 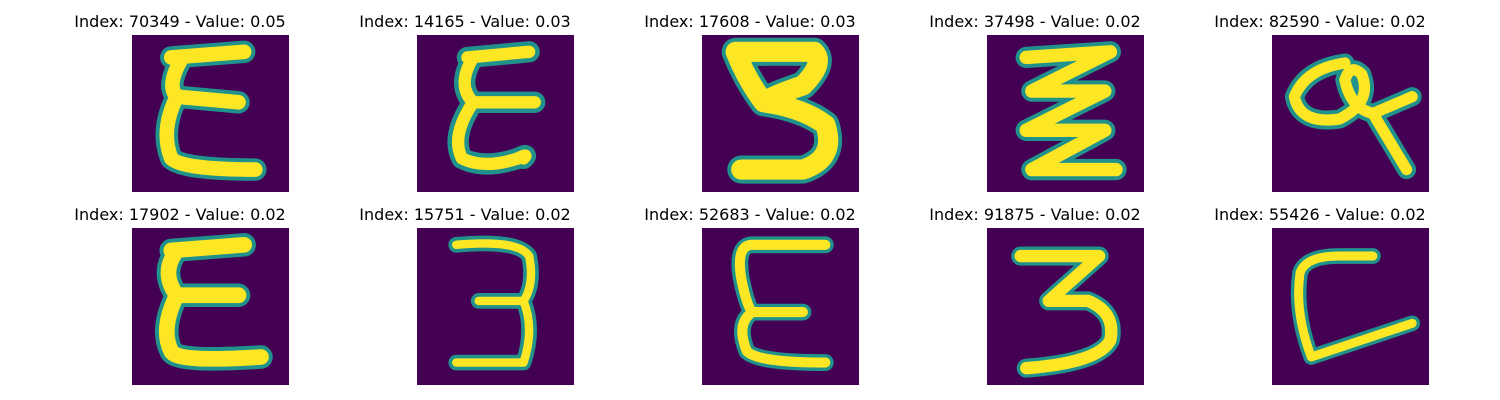 What do you see at coordinates (465, 21) in the screenshot?
I see `panel-title: Index: 14165 - Value: 0.03` at bounding box center [465, 21].